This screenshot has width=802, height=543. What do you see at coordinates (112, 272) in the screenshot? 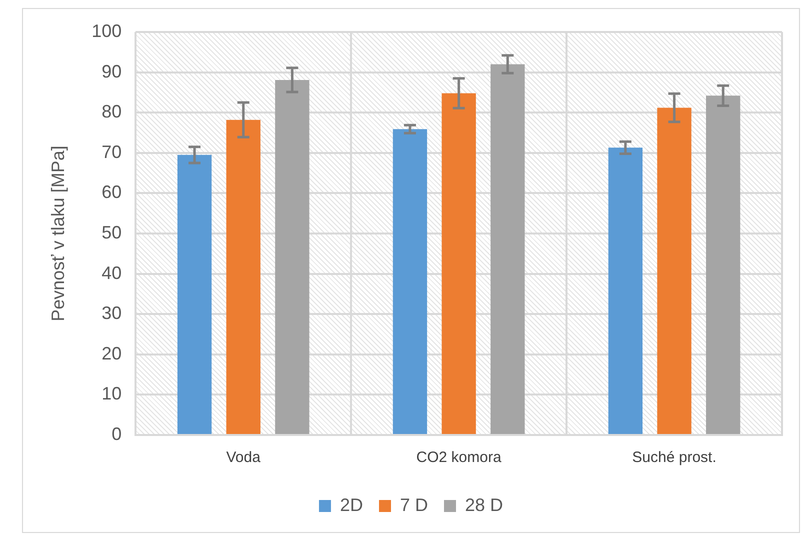
I see `y-tick-label: 40` at bounding box center [112, 272].